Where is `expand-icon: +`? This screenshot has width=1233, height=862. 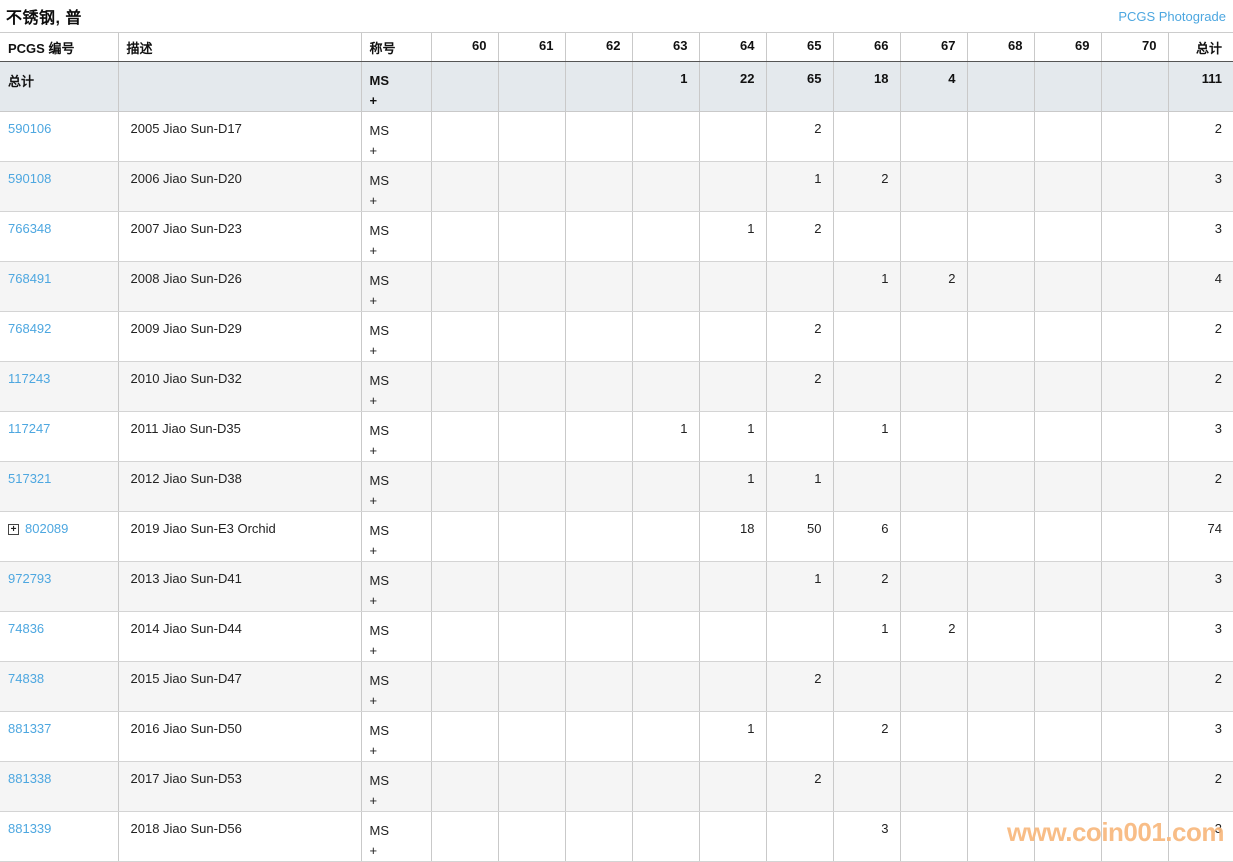 expand-icon: + is located at coordinates (13, 529).